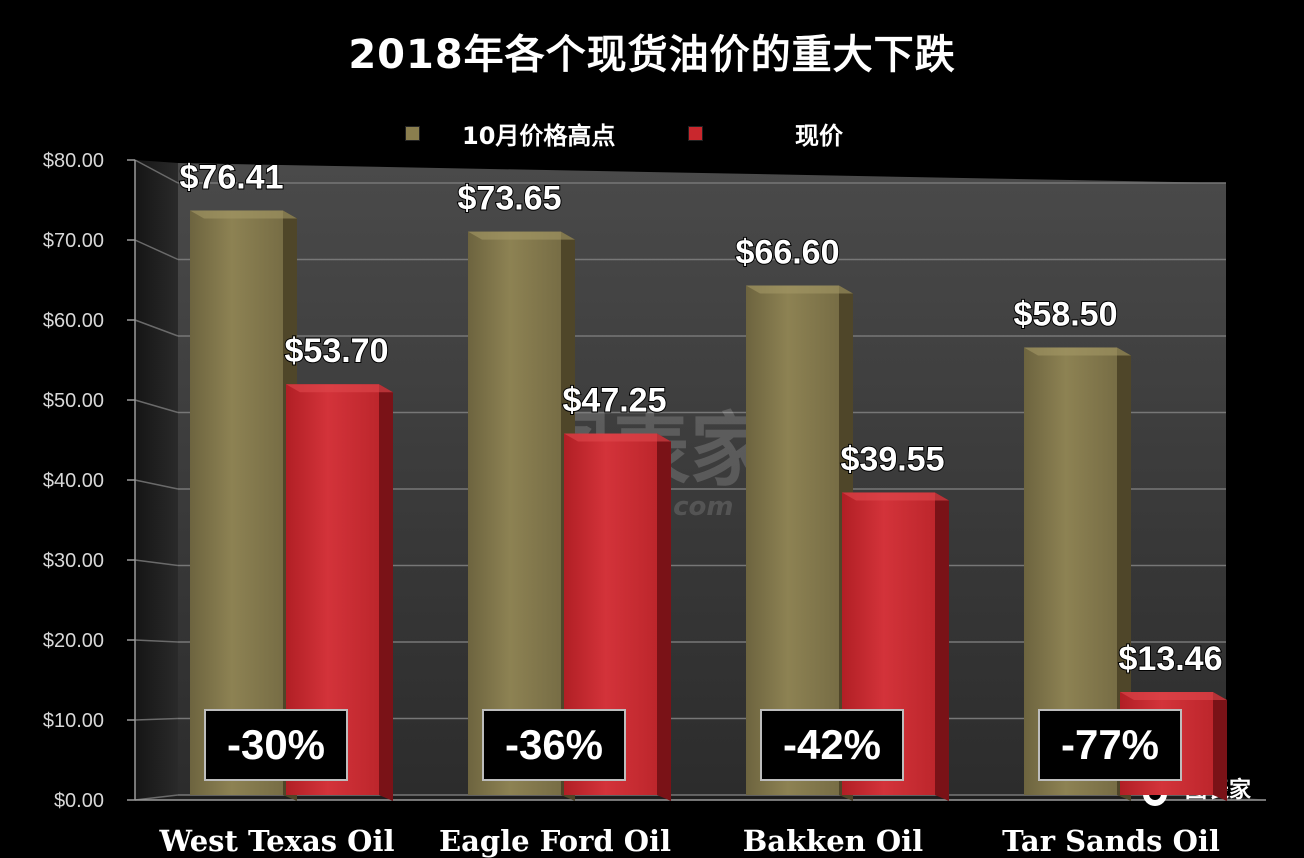  What do you see at coordinates (695, 133) in the screenshot?
I see `legend-swatch-red-icon` at bounding box center [695, 133].